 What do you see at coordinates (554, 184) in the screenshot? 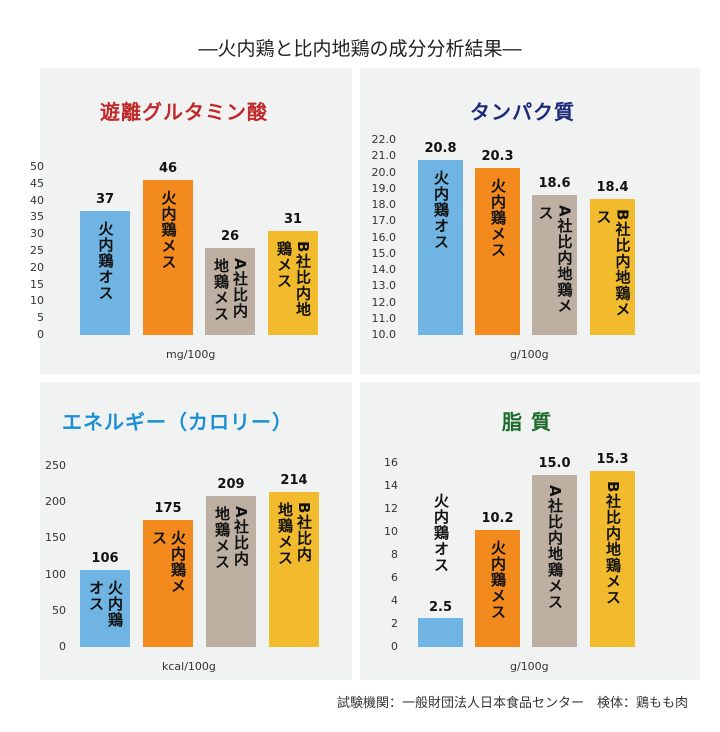
I see `value-label: 18.6` at bounding box center [554, 184].